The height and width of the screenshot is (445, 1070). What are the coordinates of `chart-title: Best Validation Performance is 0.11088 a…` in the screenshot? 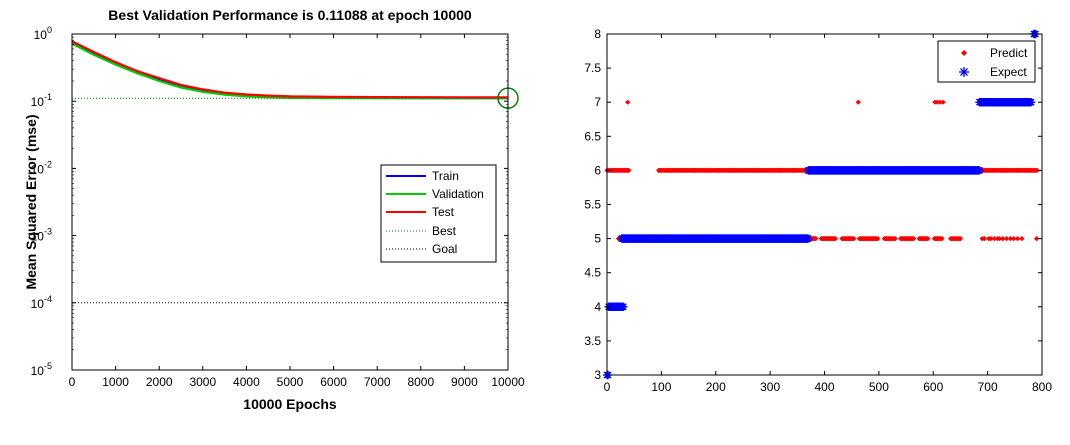 It's located at (290, 15).